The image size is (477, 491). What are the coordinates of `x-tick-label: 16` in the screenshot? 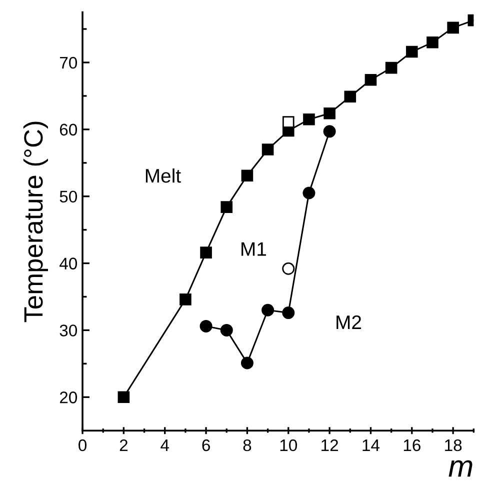 It's located at (412, 445).